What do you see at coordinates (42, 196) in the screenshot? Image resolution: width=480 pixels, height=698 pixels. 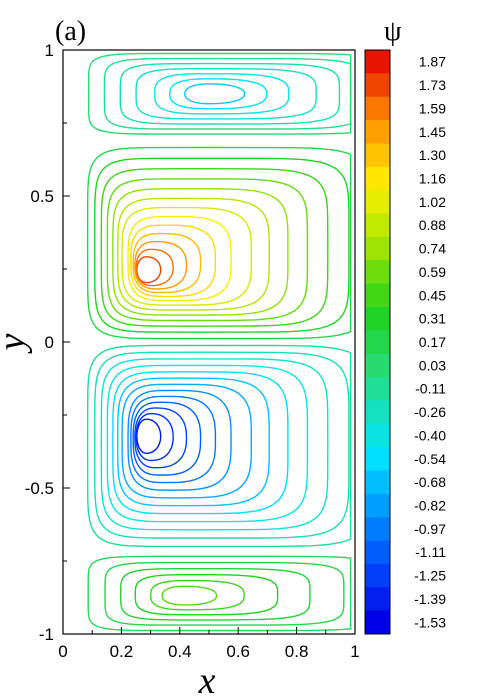 I see `y-tick-label: 0.5` at bounding box center [42, 196].